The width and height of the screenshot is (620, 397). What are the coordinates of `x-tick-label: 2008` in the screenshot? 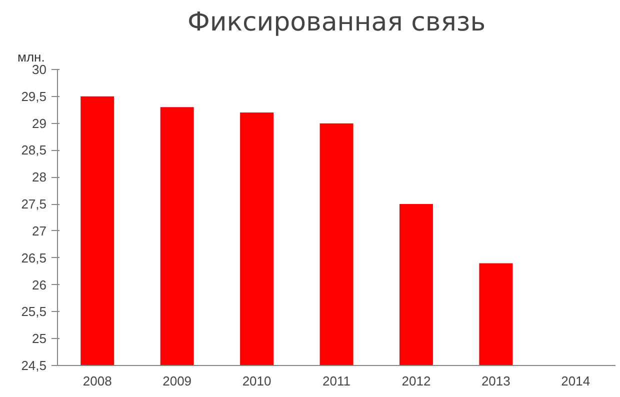 It's located at (97, 381).